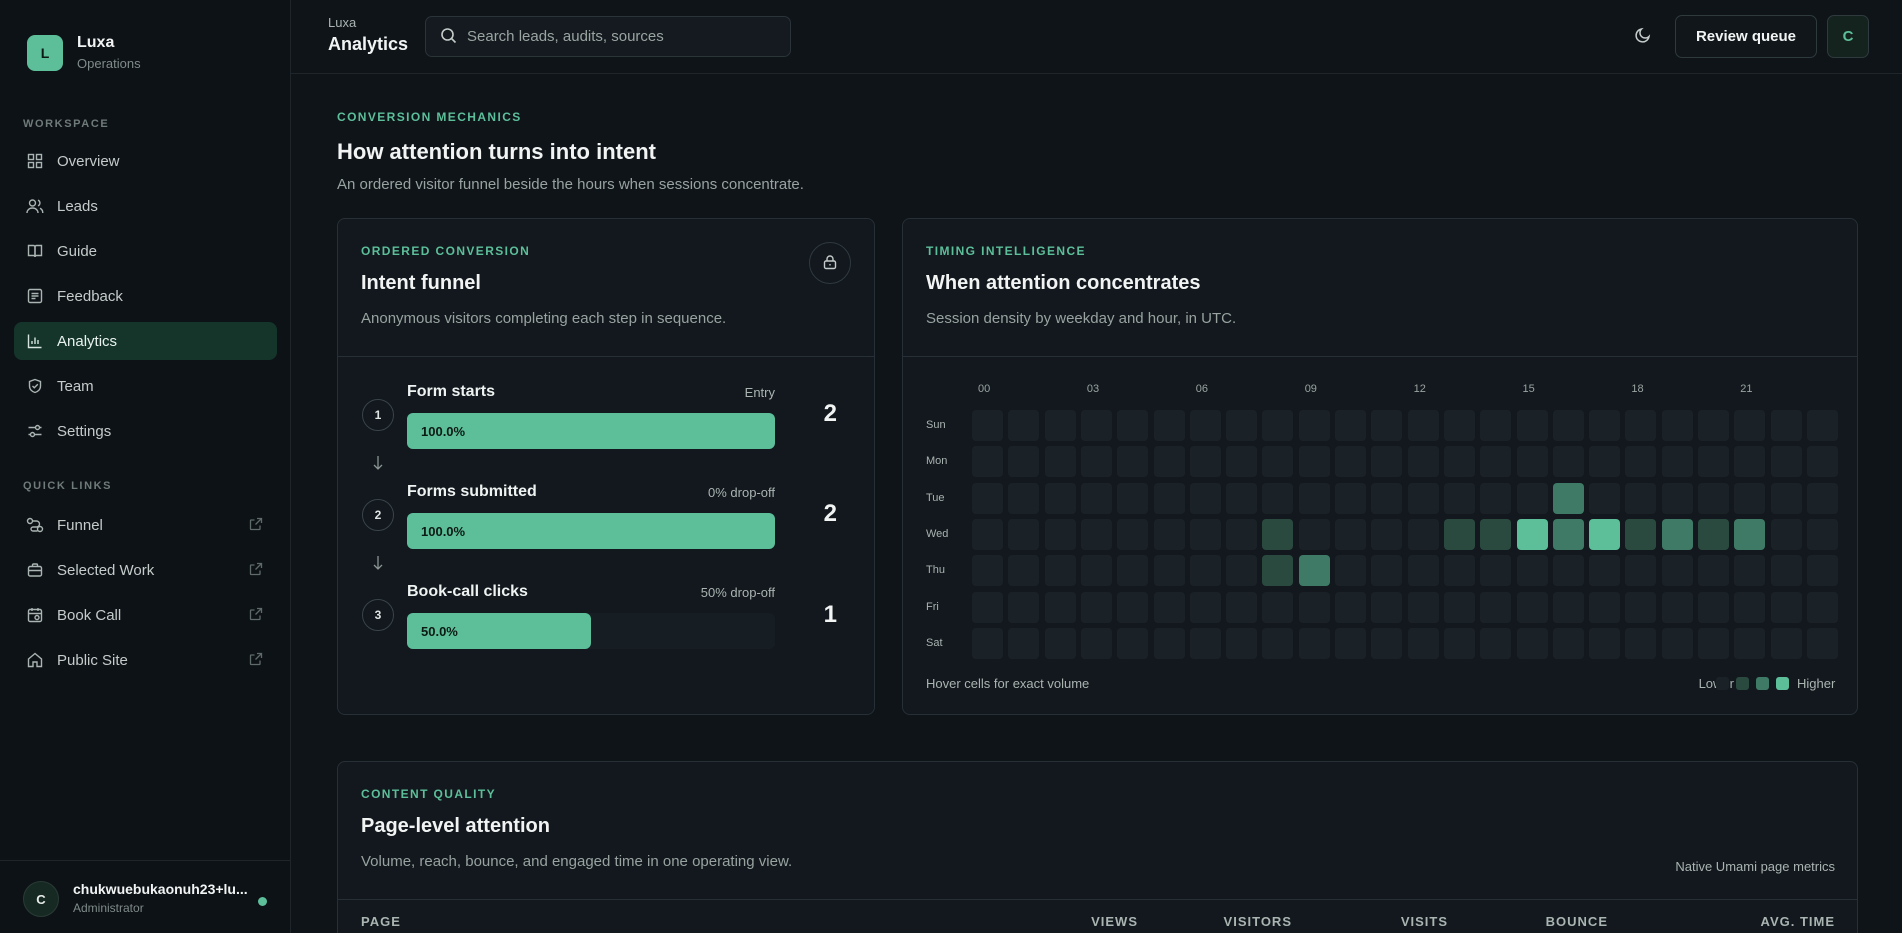  I want to click on sidebar-item-feedback: Feedback, so click(145, 296).